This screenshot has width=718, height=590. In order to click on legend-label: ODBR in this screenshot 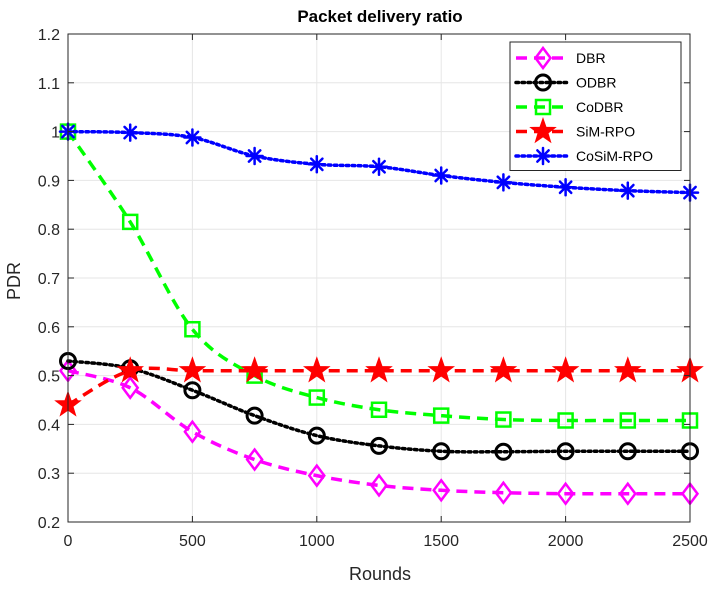, I will do `click(596, 83)`.